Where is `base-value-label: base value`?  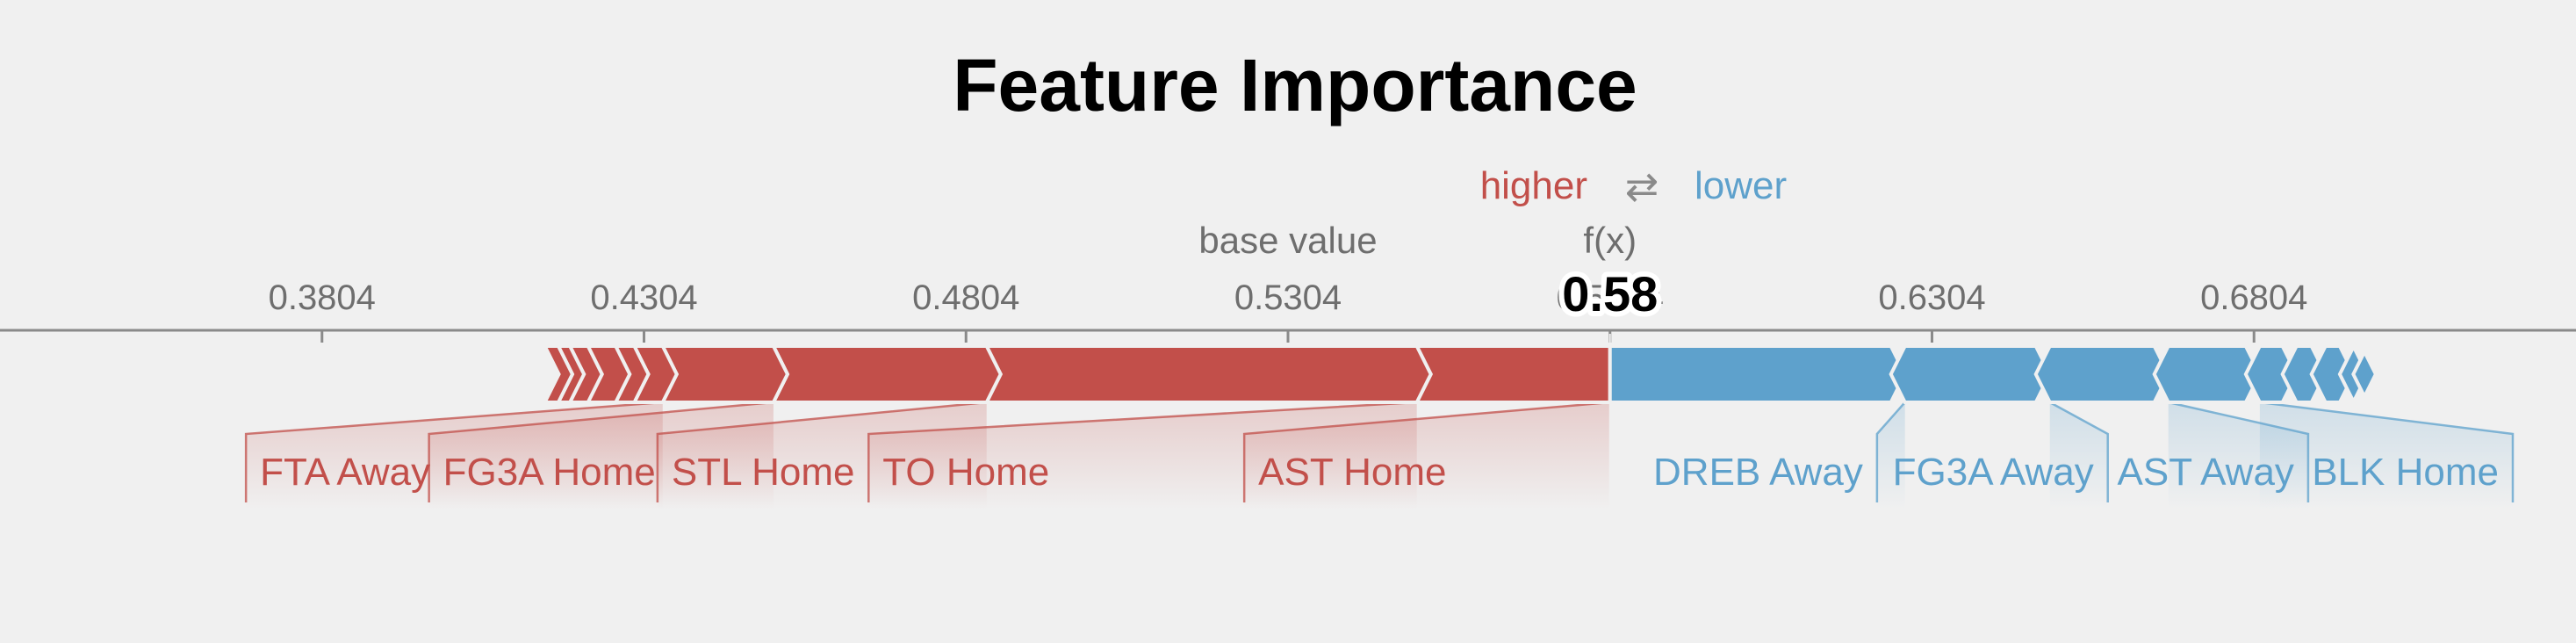 base-value-label: base value is located at coordinates (1287, 241).